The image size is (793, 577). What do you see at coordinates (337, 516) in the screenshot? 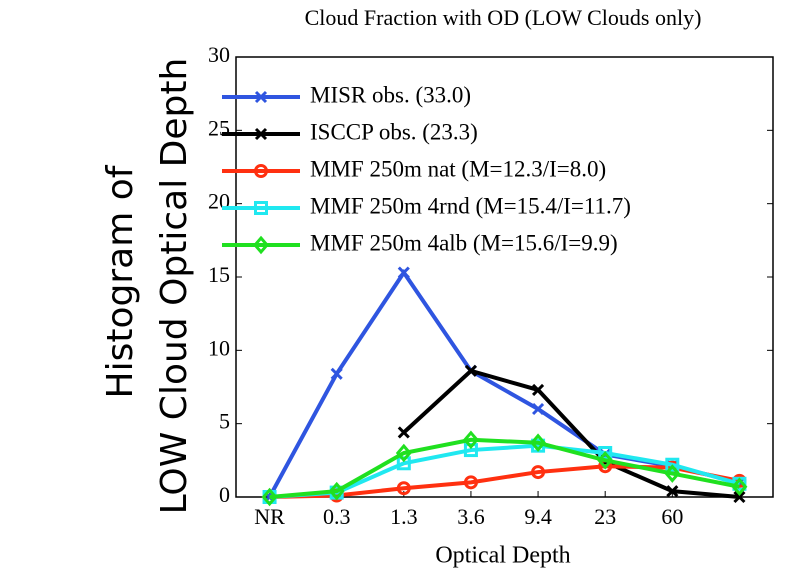
I see `x-tick-label: 0.3` at bounding box center [337, 516].